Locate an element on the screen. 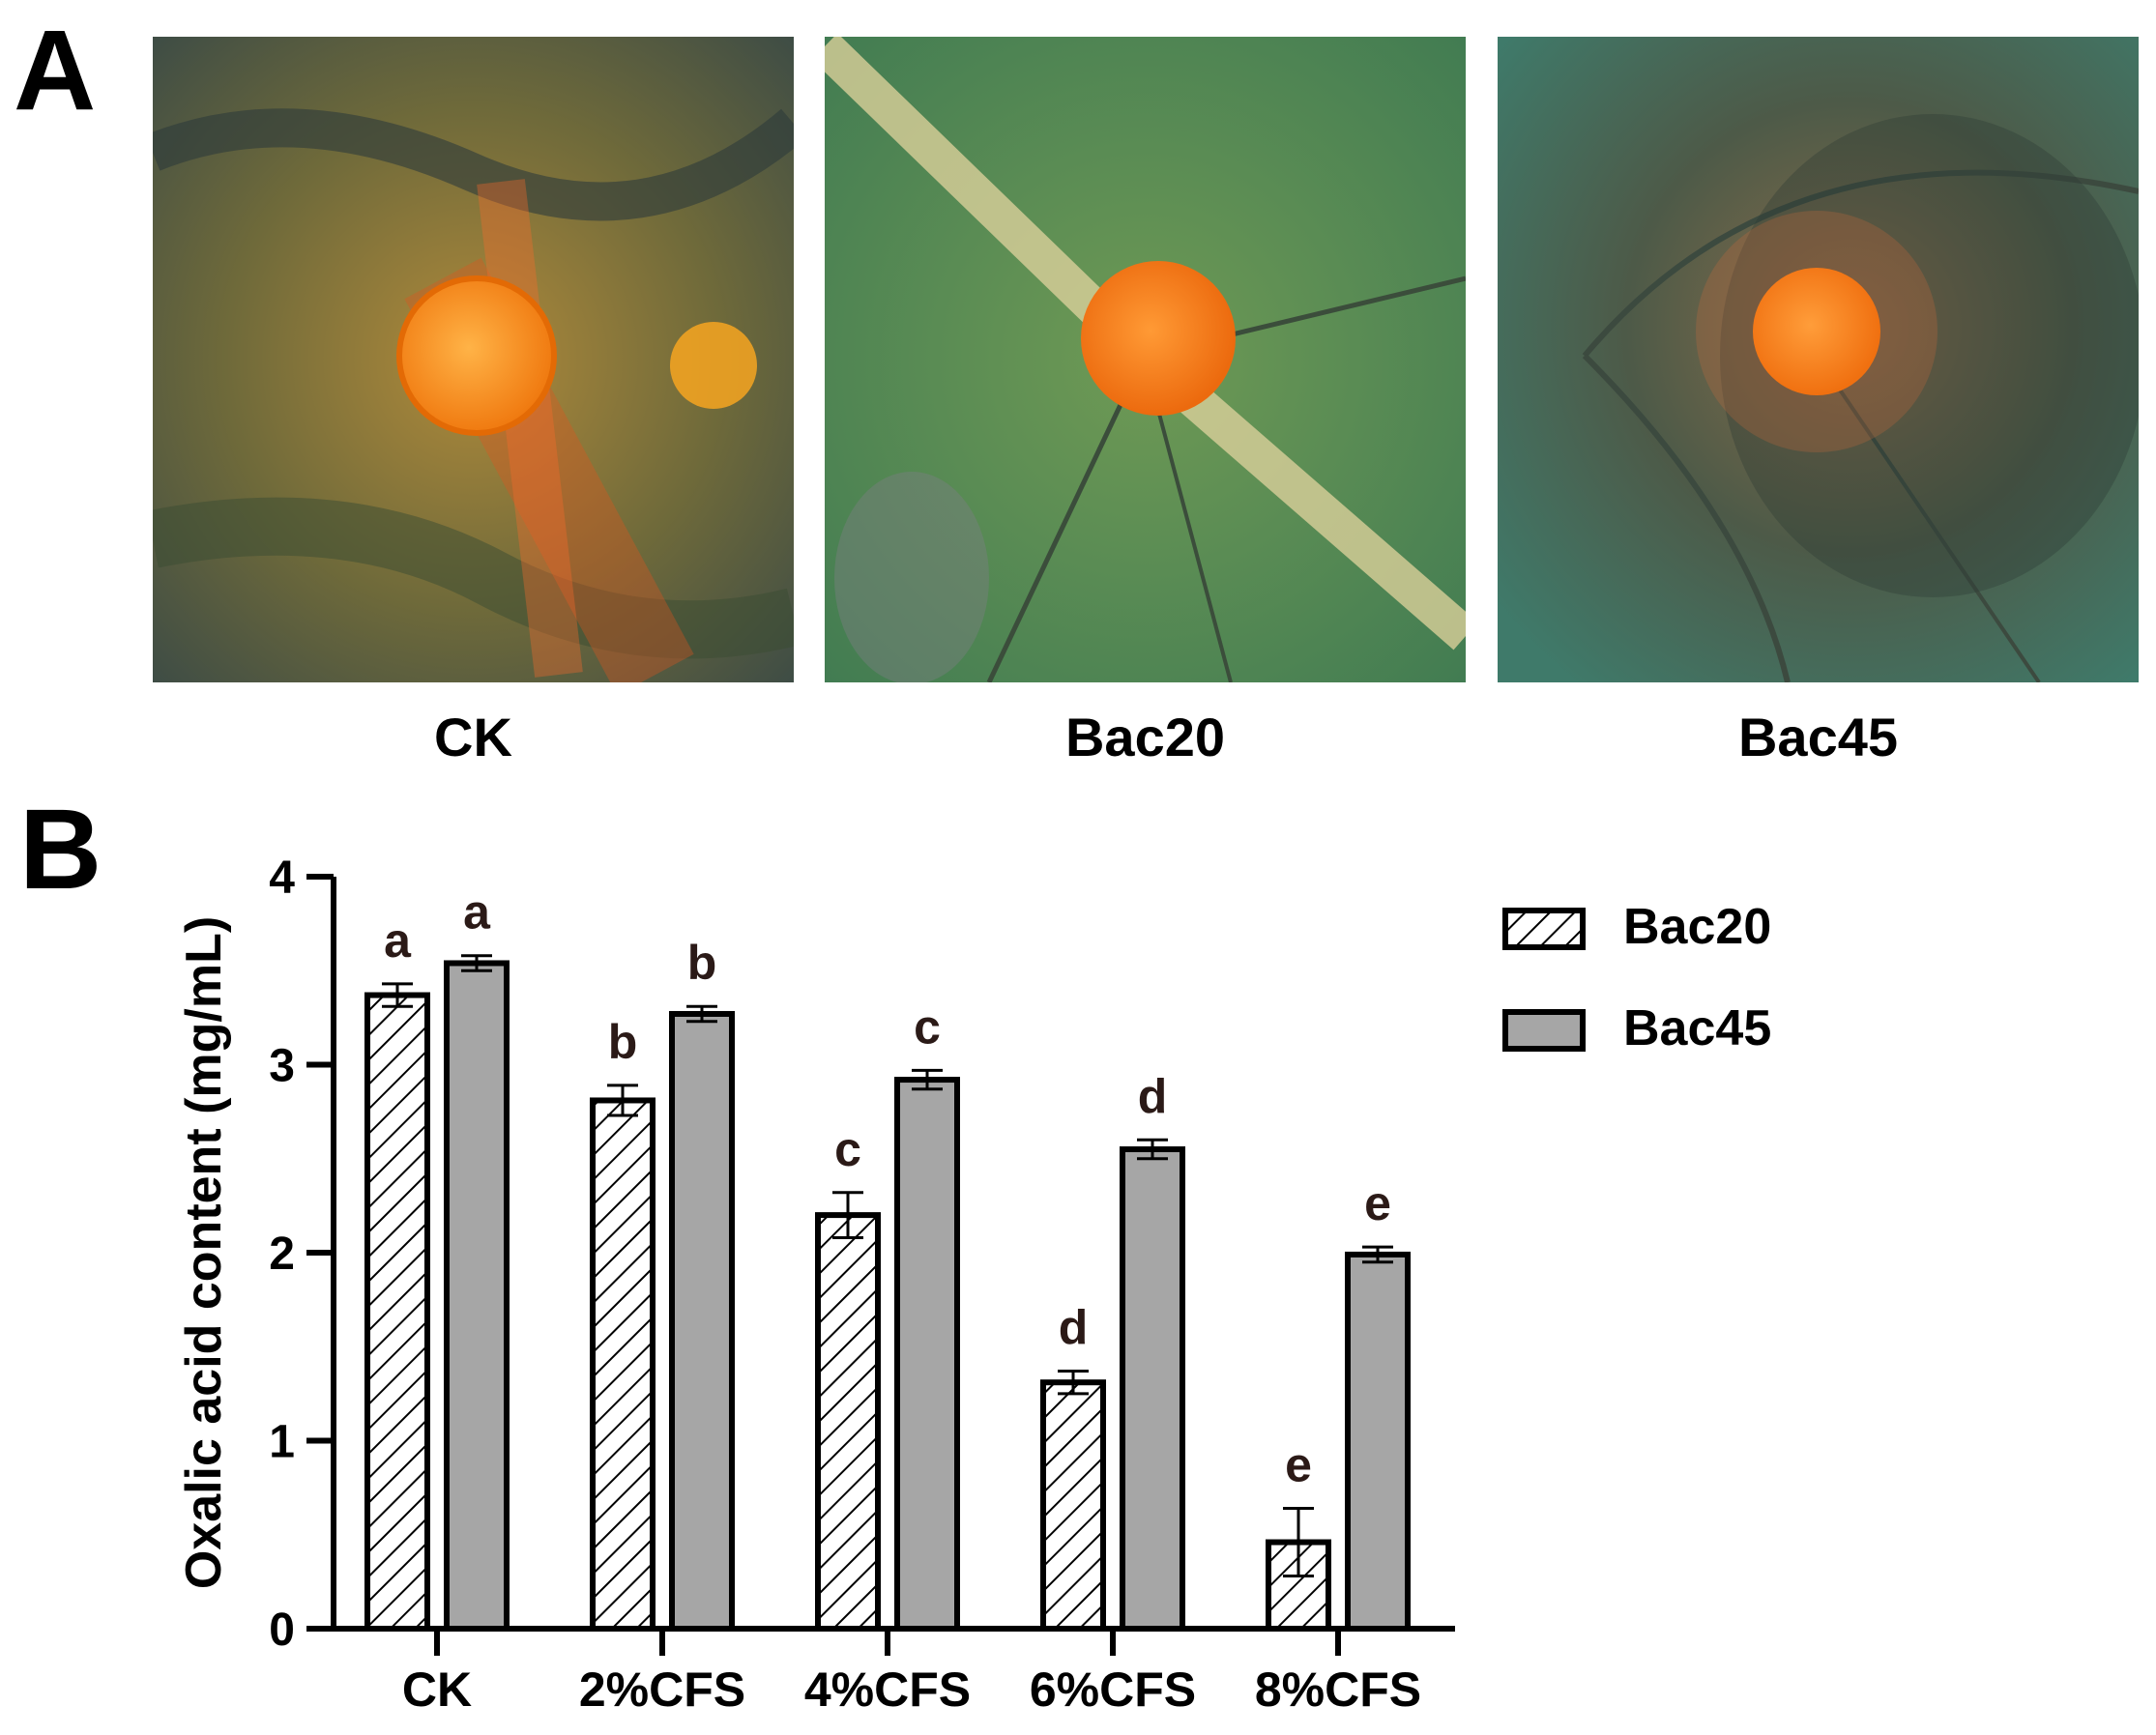 The width and height of the screenshot is (2156, 1735). photo-bac45-leaf-lesion is located at coordinates (1818, 359).